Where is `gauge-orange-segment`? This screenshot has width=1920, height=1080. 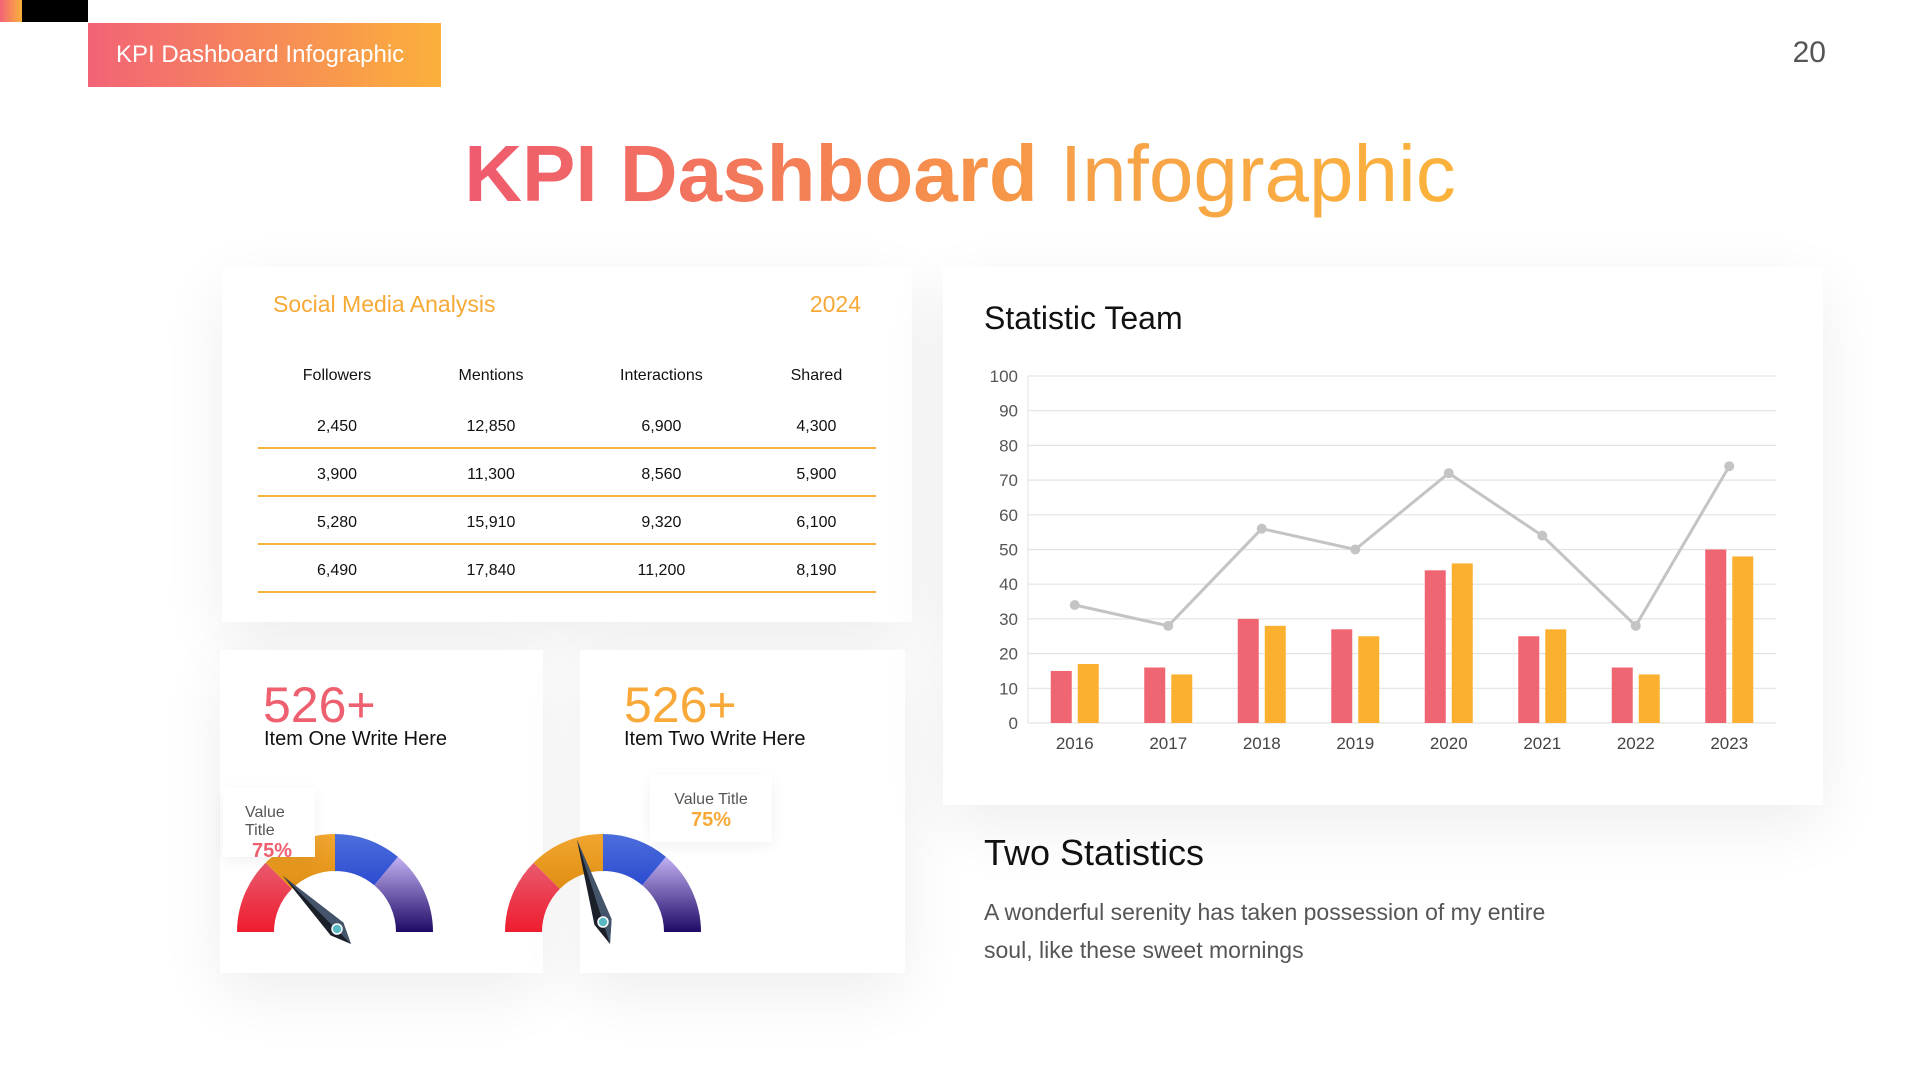 gauge-orange-segment is located at coordinates (300, 861).